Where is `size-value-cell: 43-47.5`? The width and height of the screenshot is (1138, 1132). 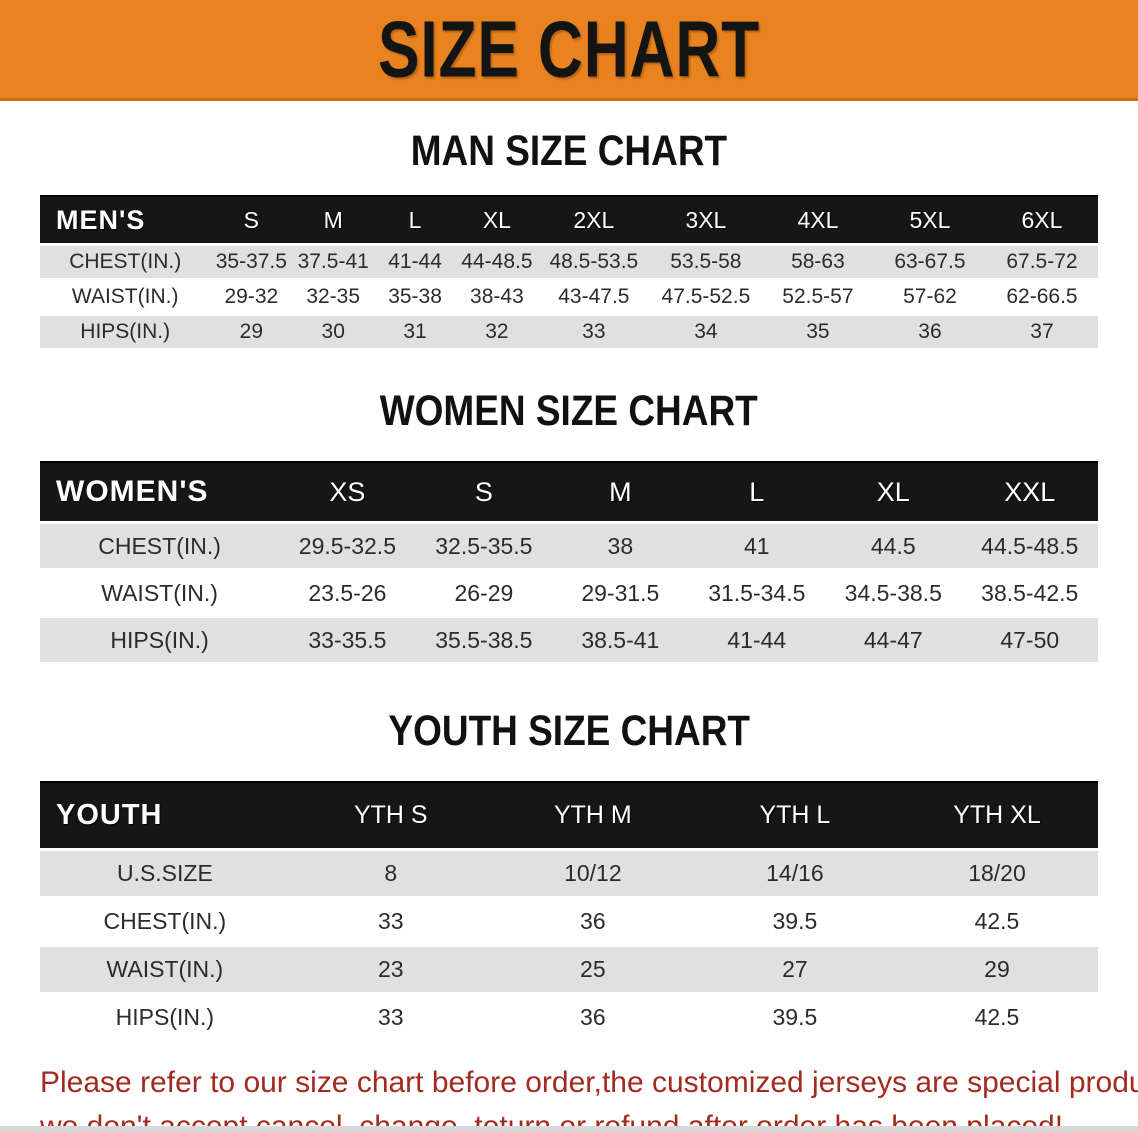 size-value-cell: 43-47.5 is located at coordinates (593, 297).